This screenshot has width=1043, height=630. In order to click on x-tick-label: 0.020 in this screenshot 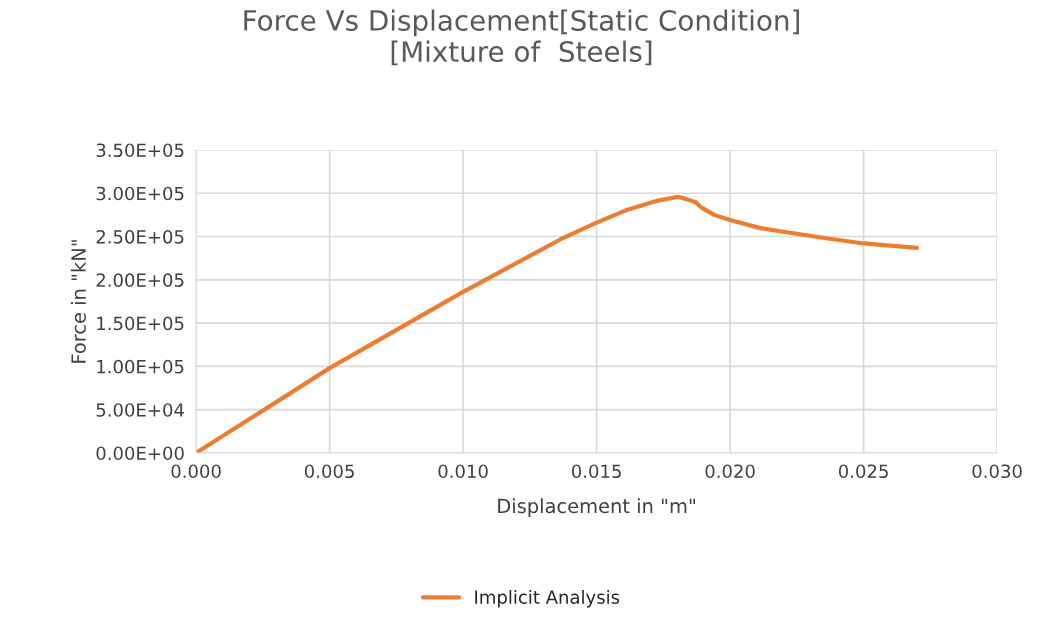, I will do `click(730, 471)`.